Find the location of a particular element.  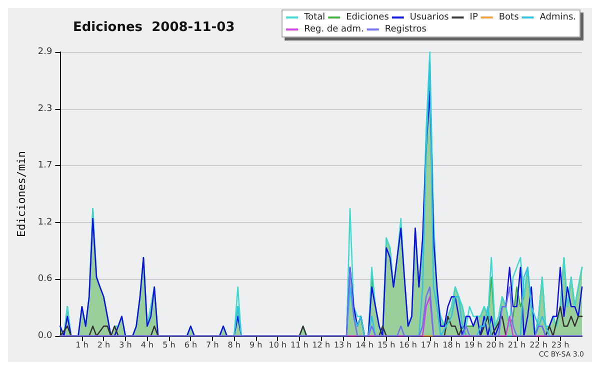

y-tick-label: 2.9 is located at coordinates (45, 52).